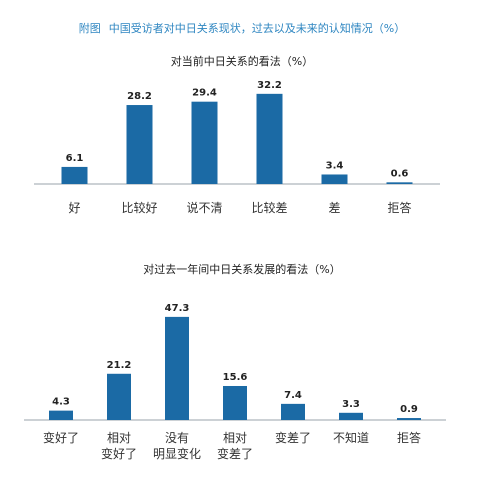 This screenshot has width=484, height=499. What do you see at coordinates (204, 207) in the screenshot?
I see `chart-top-category-label-2: 说不清` at bounding box center [204, 207].